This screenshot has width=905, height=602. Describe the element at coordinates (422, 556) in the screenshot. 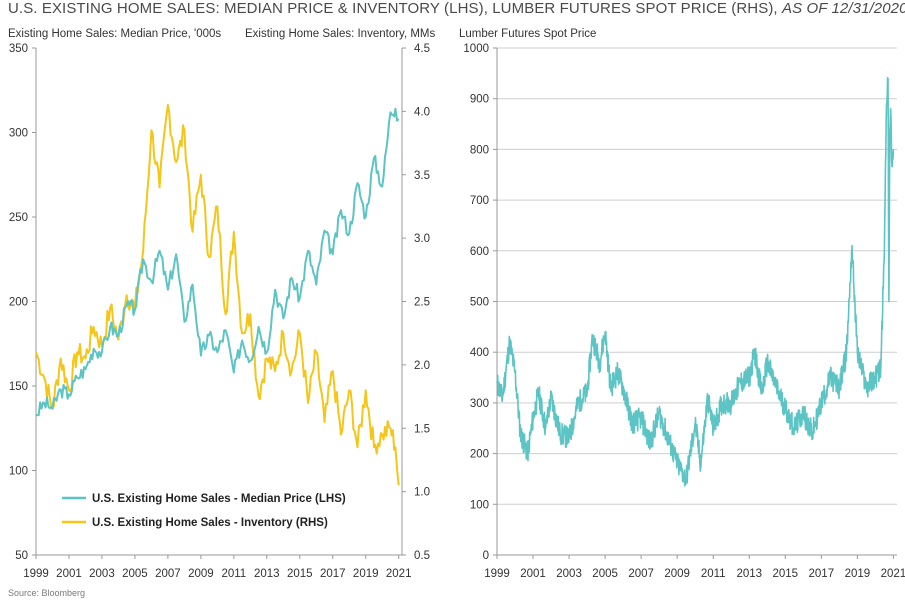

I see `right-y-tick-label: 0.5` at that location.